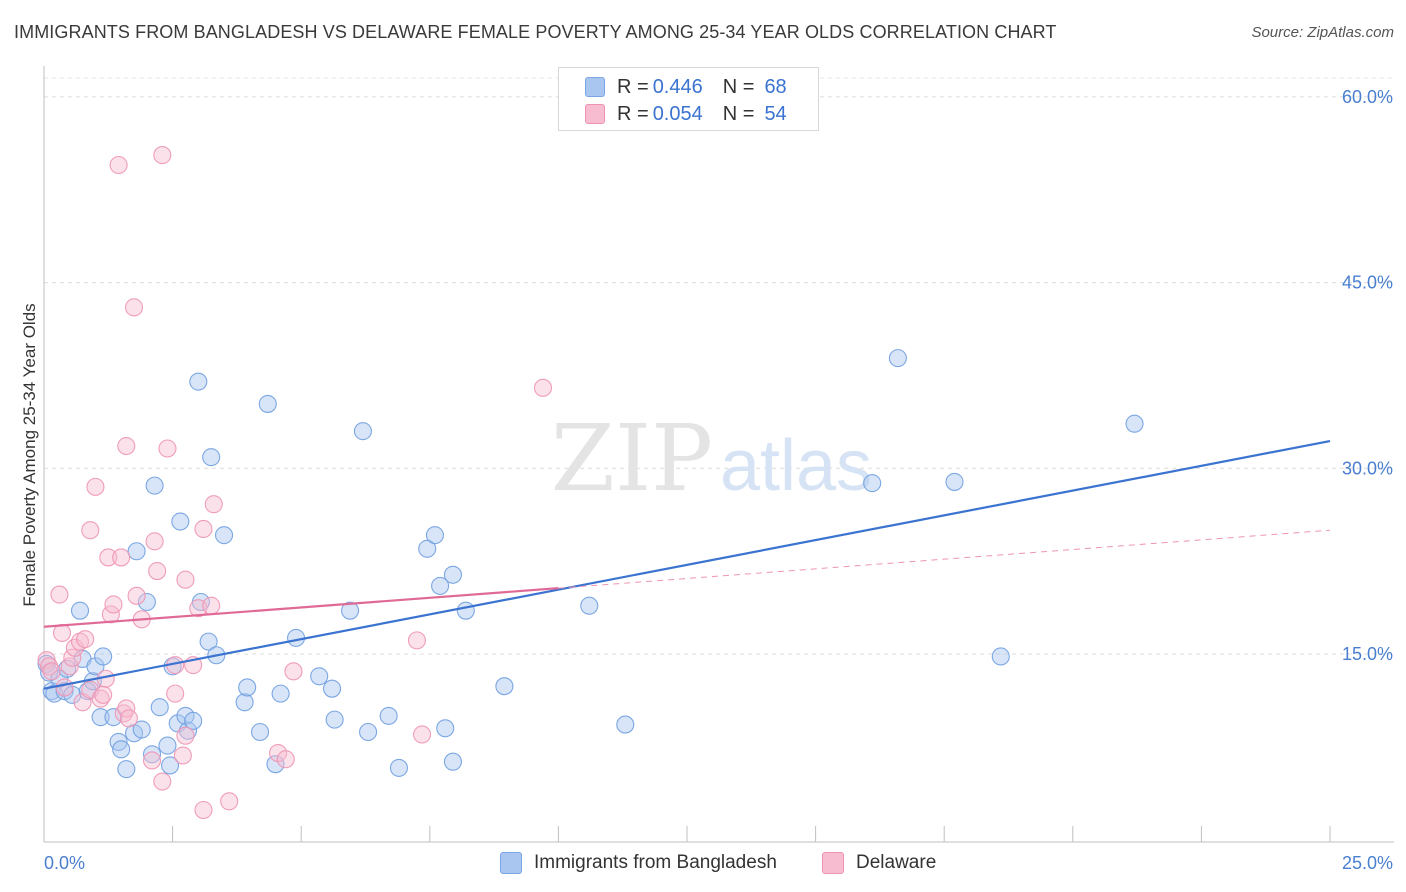  Describe the element at coordinates (879, 863) in the screenshot. I see `bottom-legend-delaware: Delaware` at that location.